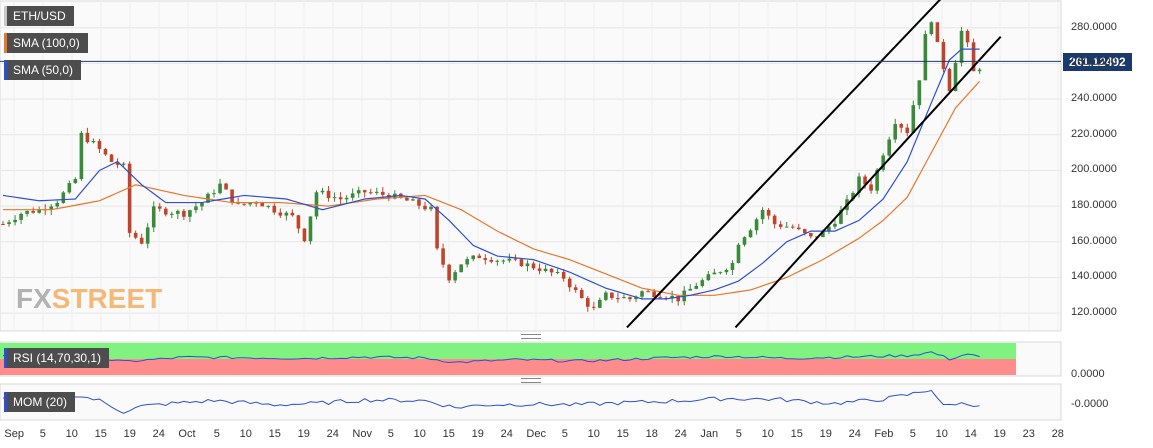  Describe the element at coordinates (57, 358) in the screenshot. I see `legend-rsi: RSI (14,70,30,1)` at that location.